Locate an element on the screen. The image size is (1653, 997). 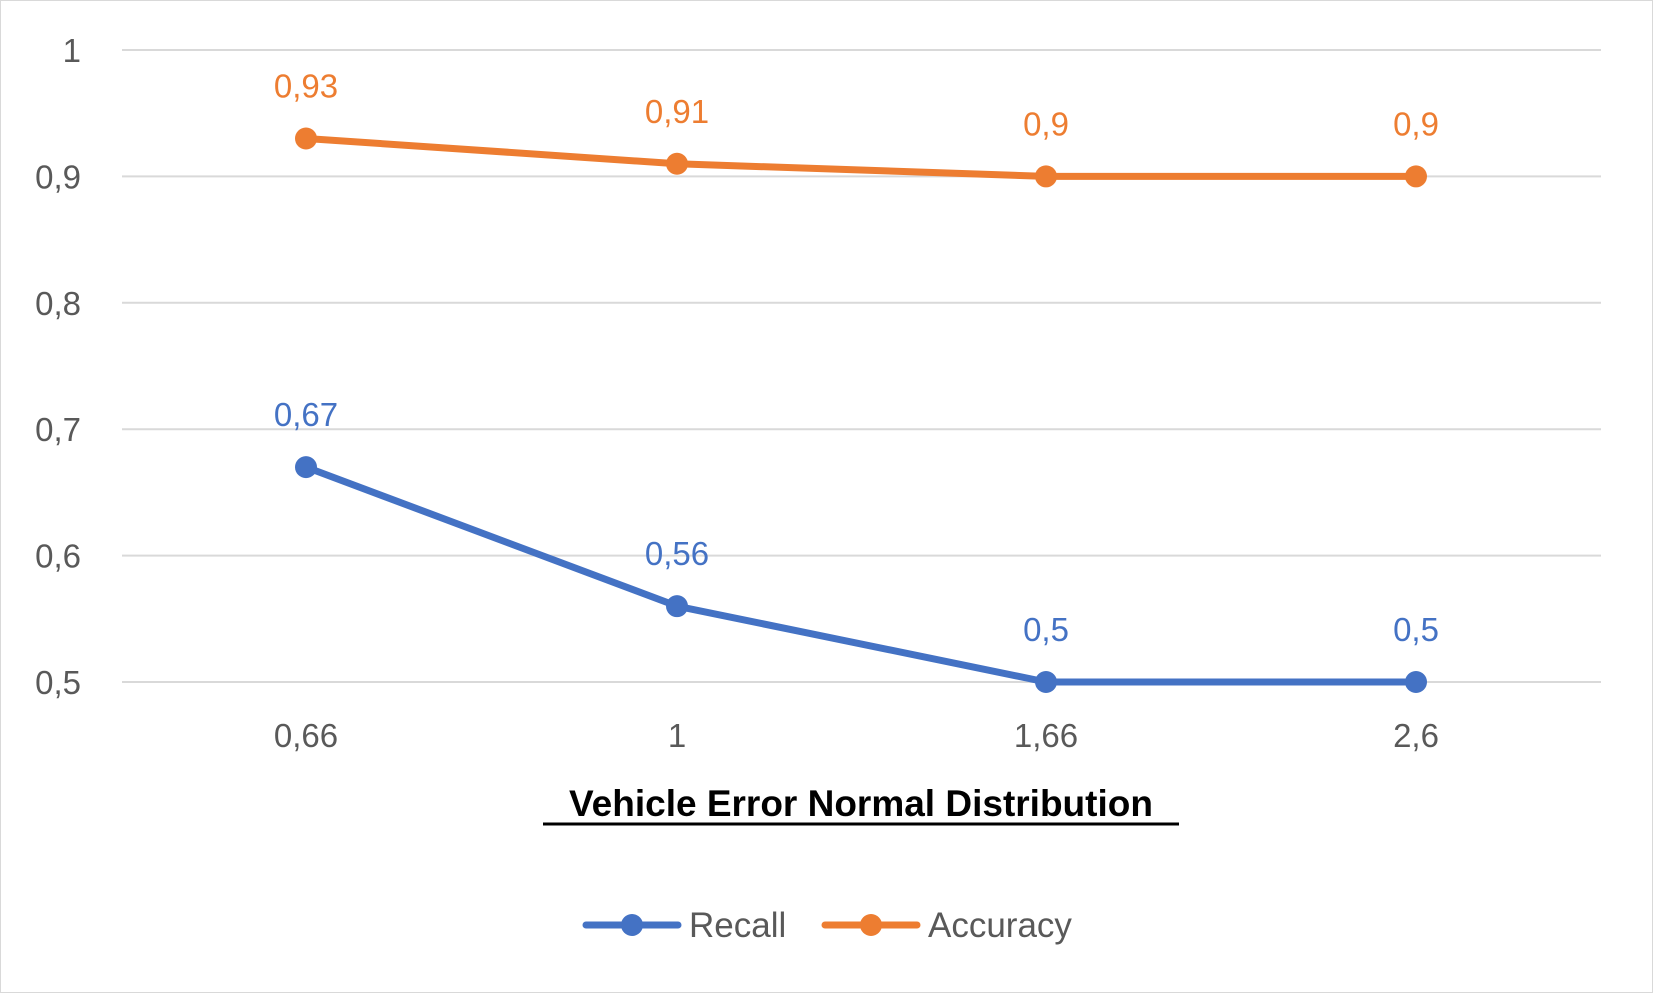
x-tick-label: 0,66 is located at coordinates (306, 735).